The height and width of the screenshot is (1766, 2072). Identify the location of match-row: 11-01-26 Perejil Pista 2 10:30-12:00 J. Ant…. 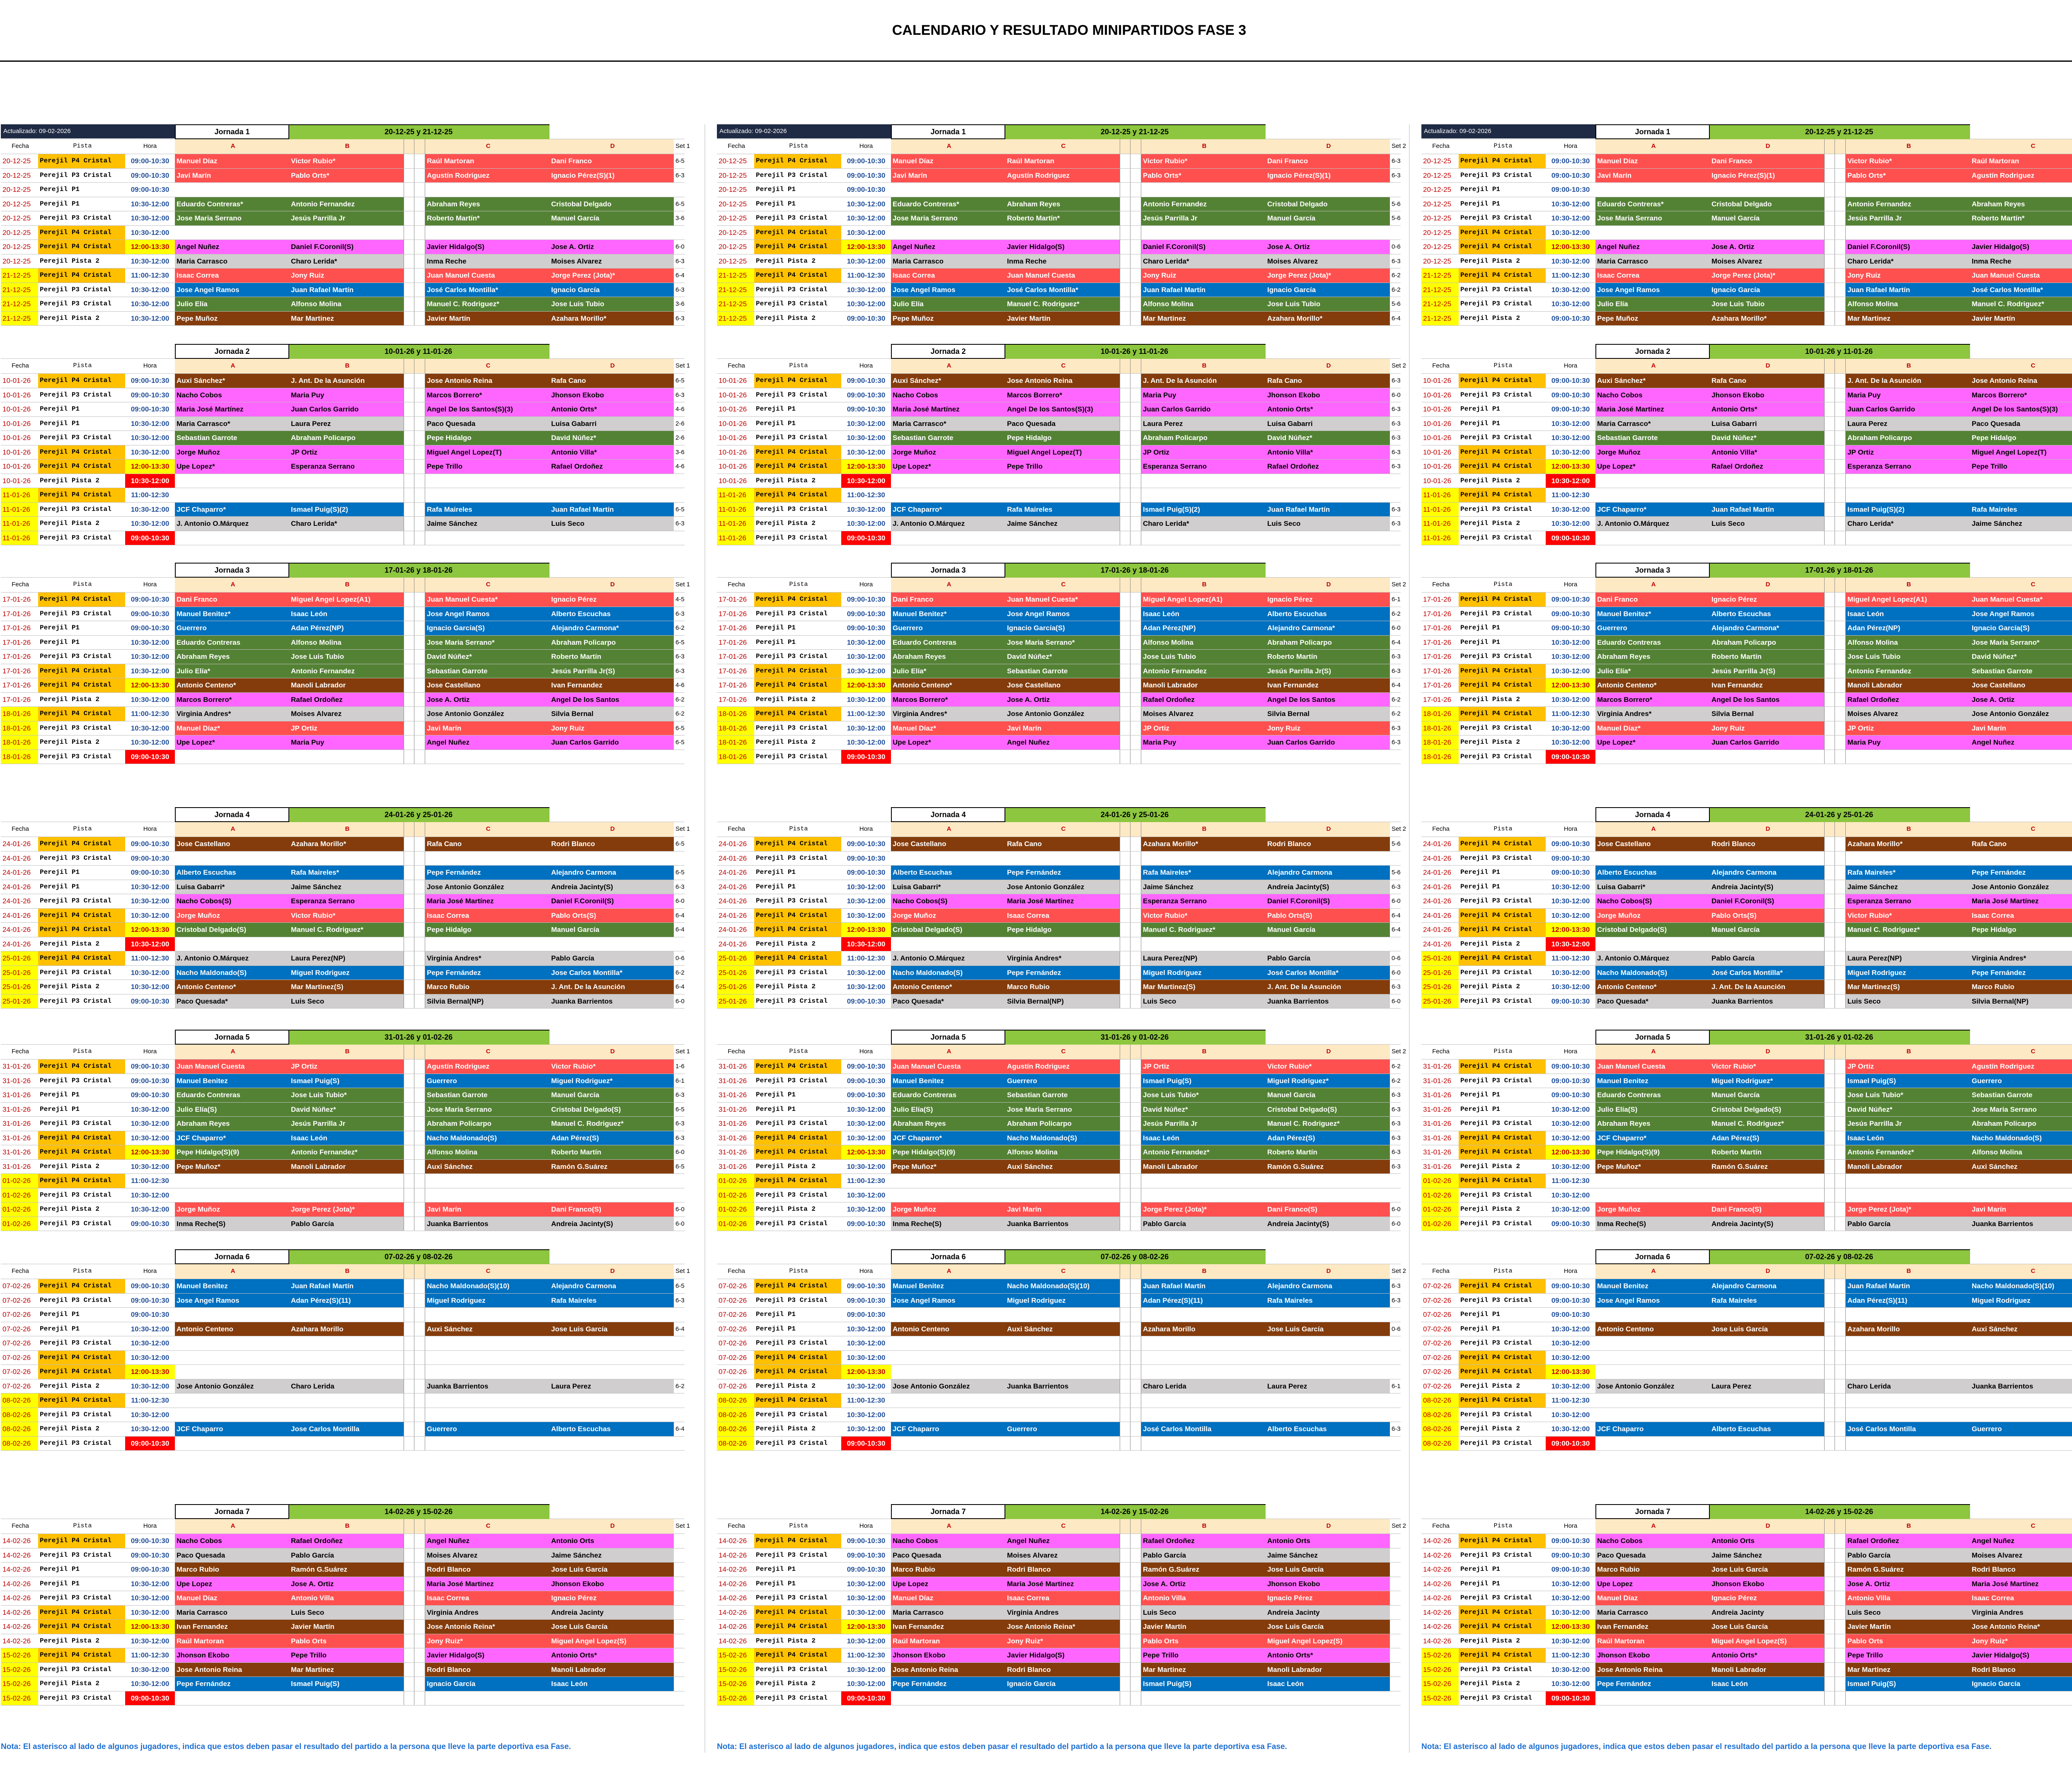
(343, 524).